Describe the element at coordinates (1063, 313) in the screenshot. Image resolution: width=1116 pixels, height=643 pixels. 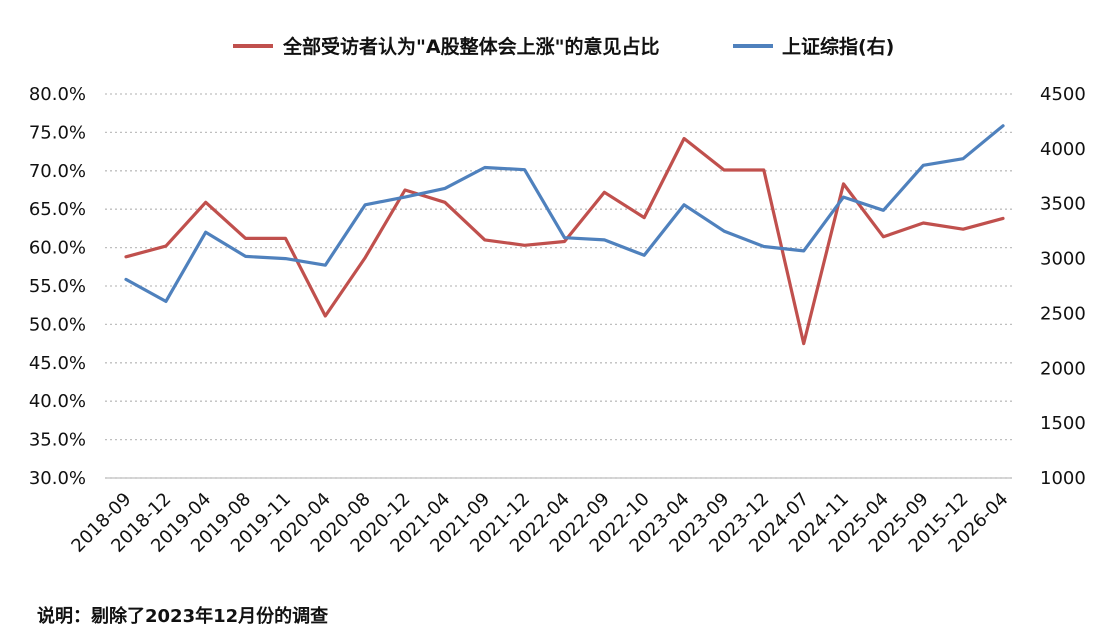
I see `right-tick-label: 2500` at that location.